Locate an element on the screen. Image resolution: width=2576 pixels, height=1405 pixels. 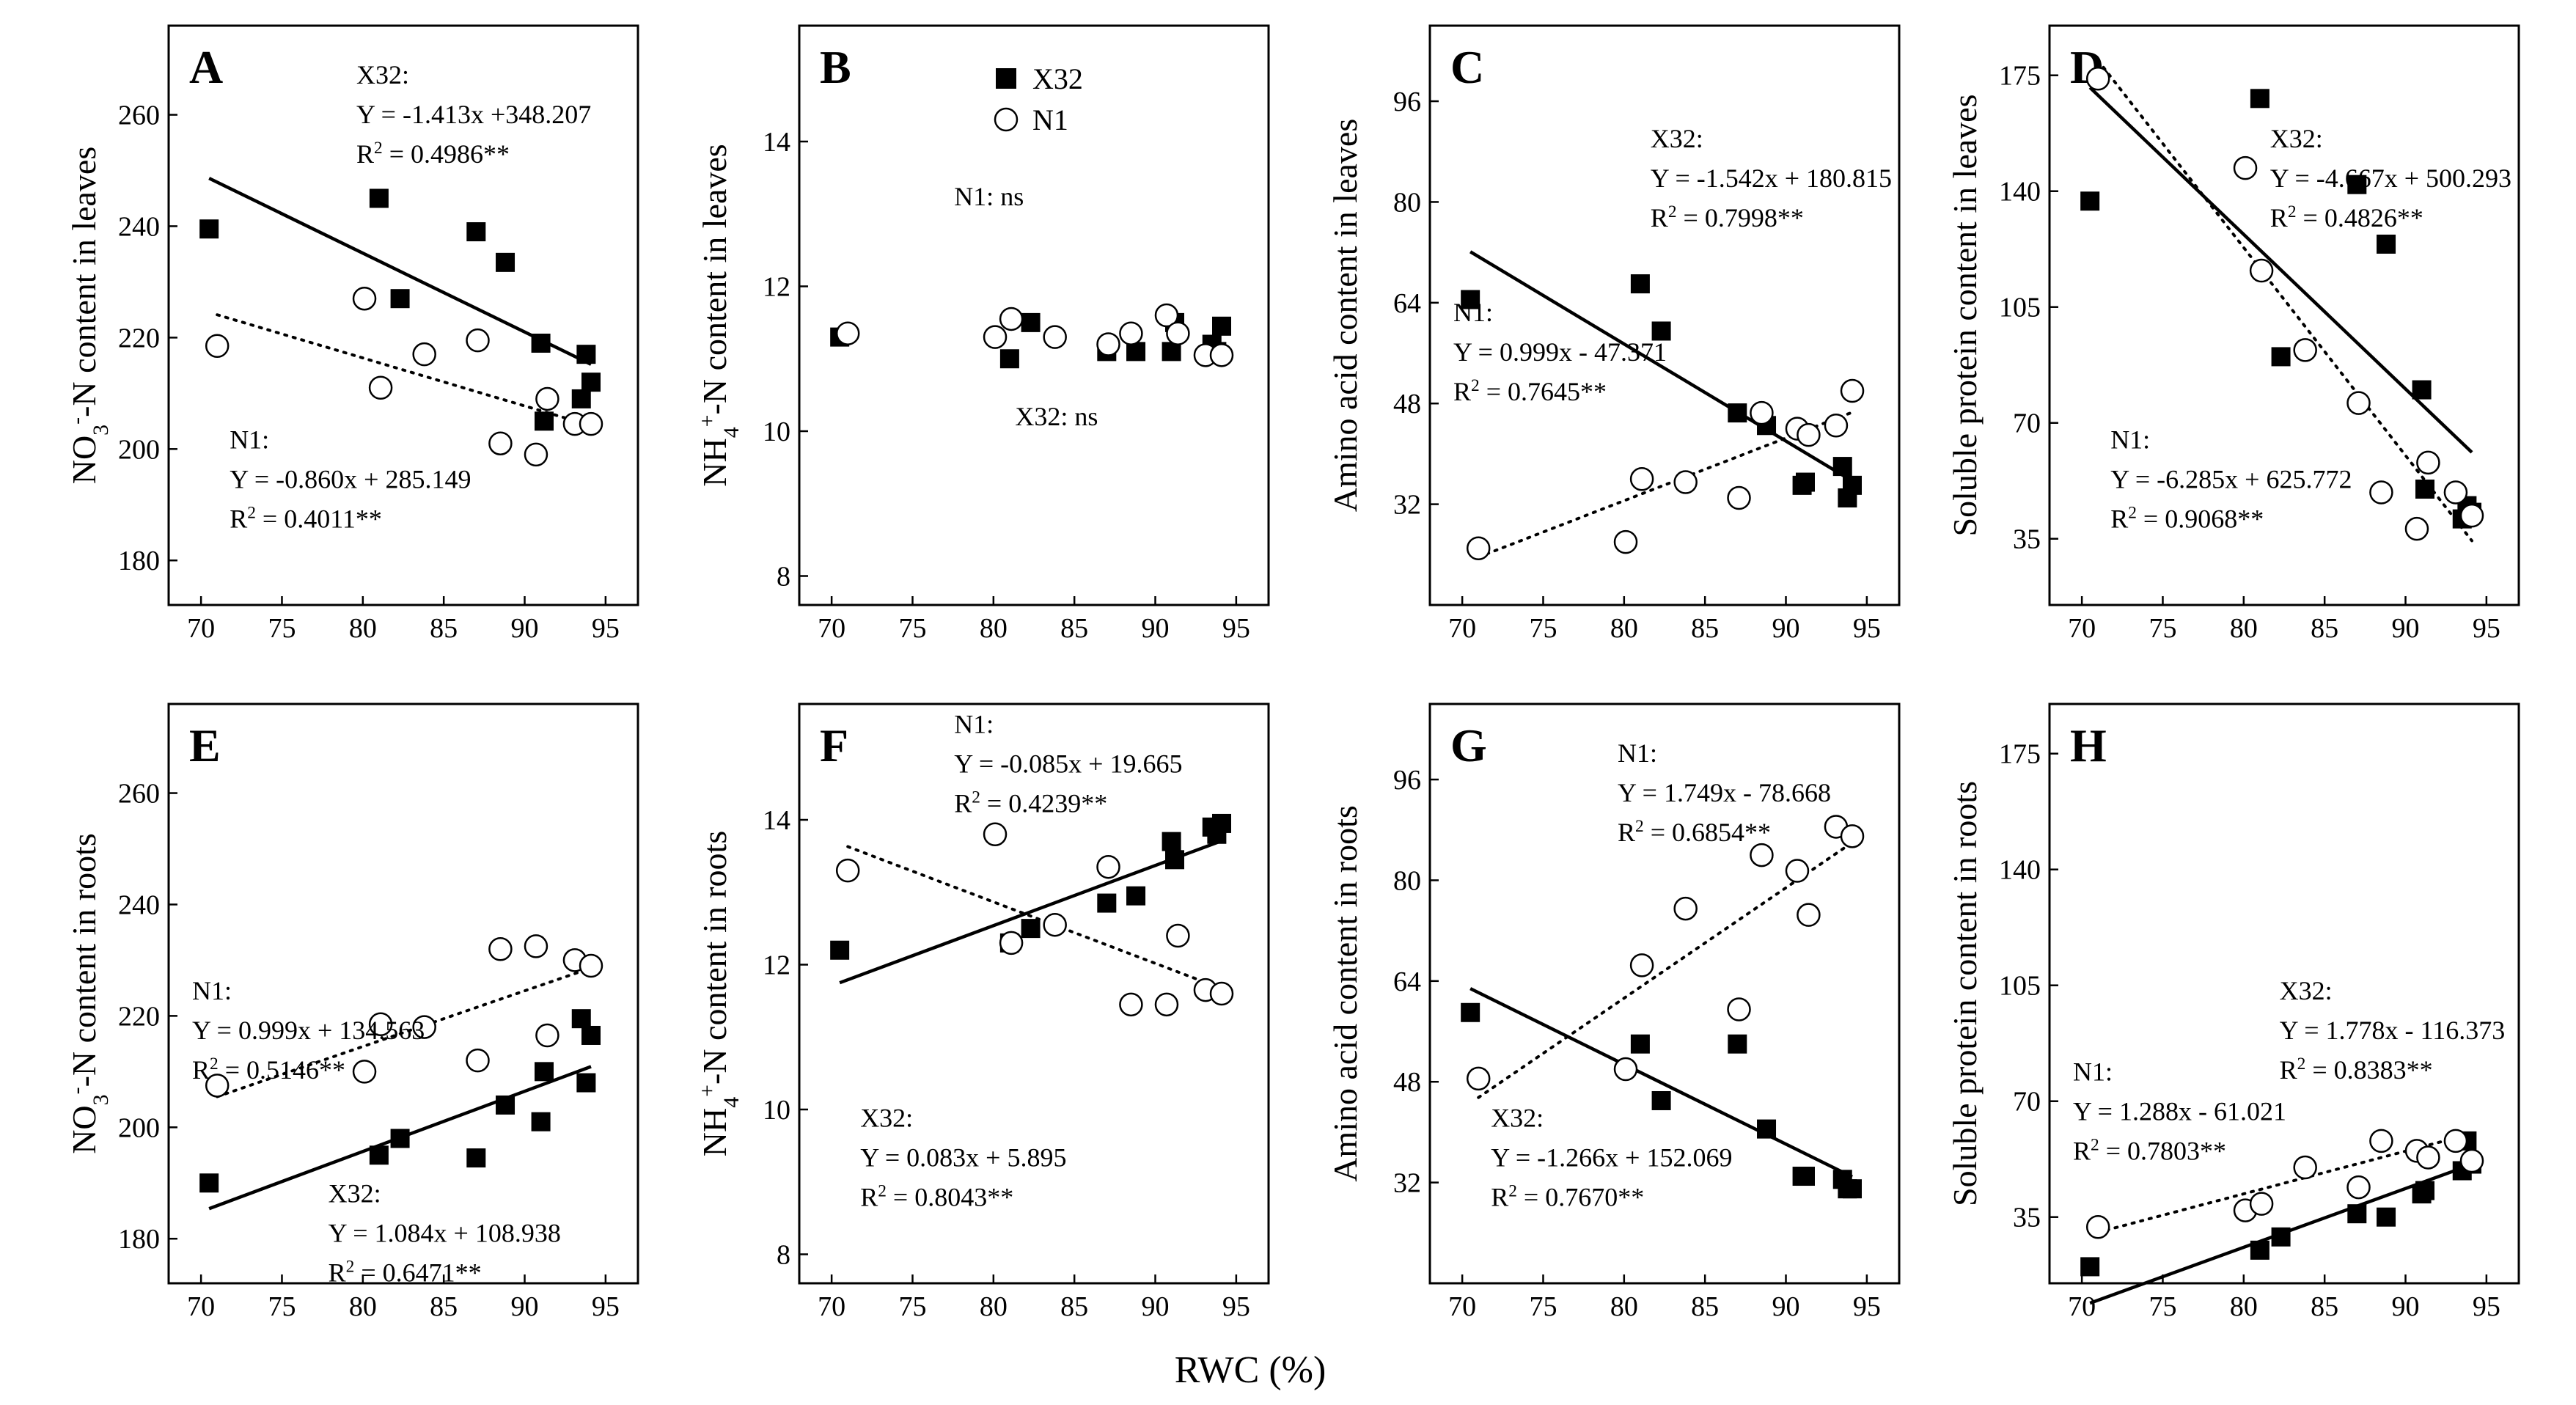
annotation-line: R2 = 0.4826** is located at coordinates (2347, 217).